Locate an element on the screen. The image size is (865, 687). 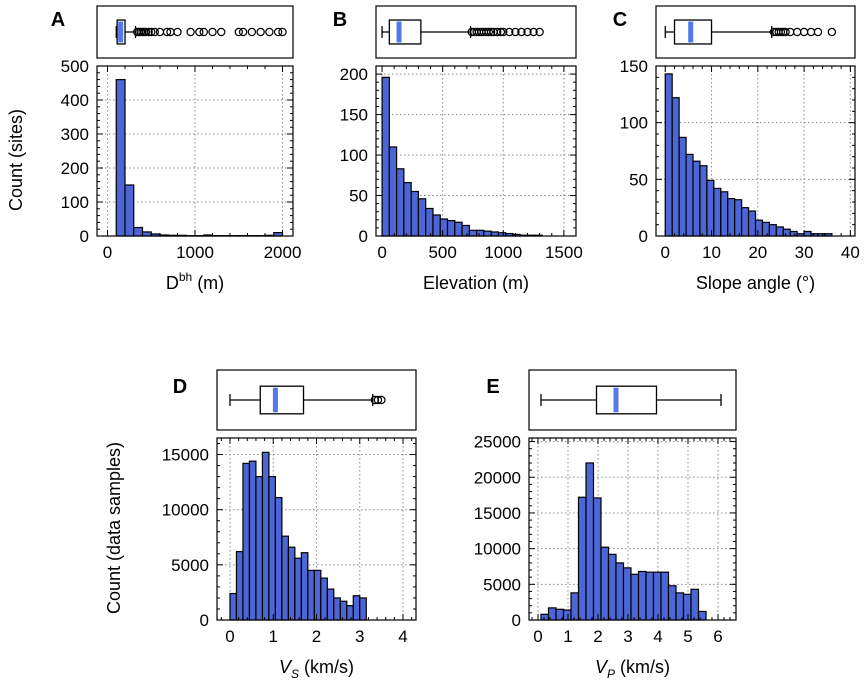
x-tick-label: 3 is located at coordinates (359, 636).